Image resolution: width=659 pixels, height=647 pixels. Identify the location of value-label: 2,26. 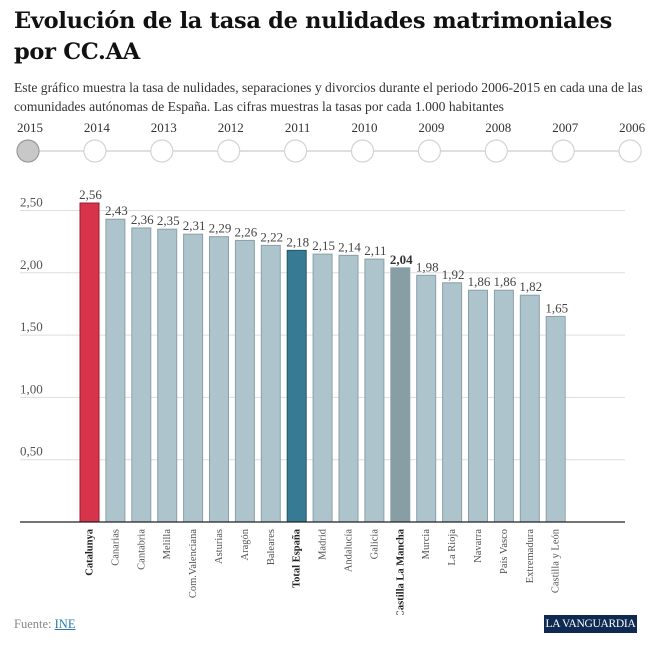
(246, 231).